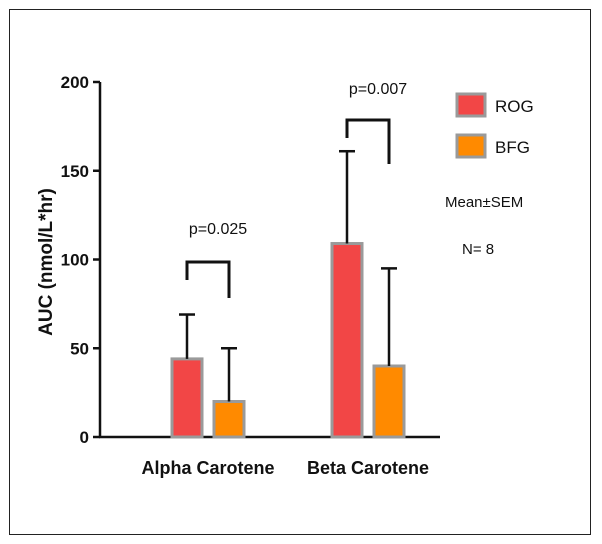 The width and height of the screenshot is (602, 544). What do you see at coordinates (207, 468) in the screenshot?
I see `category-label-0: Alpha Carotene` at bounding box center [207, 468].